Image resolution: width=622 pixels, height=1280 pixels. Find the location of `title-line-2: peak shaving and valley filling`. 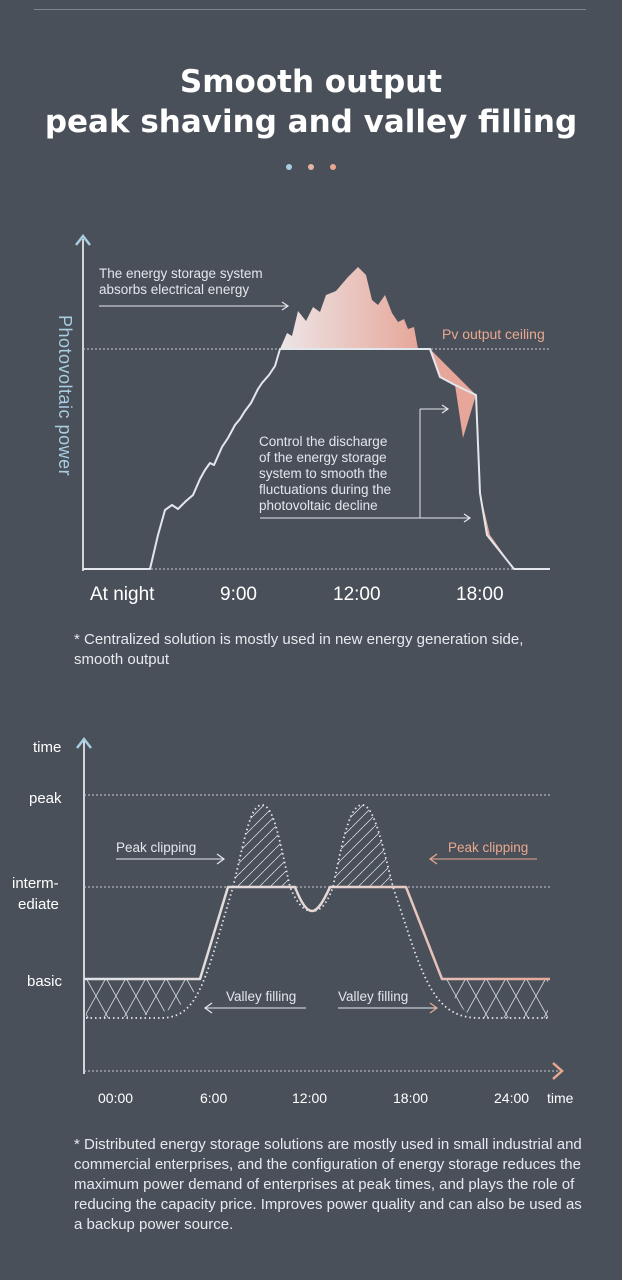

title-line-2: peak shaving and valley filling is located at coordinates (311, 122).